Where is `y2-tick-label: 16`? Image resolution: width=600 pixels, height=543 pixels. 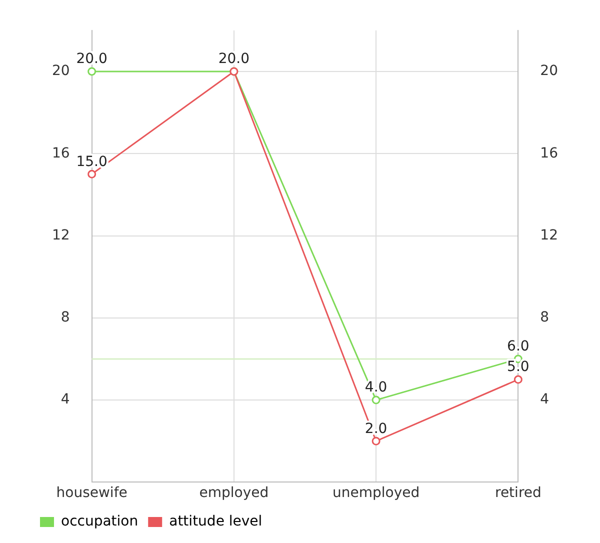 y2-tick-label: 16 is located at coordinates (549, 153).